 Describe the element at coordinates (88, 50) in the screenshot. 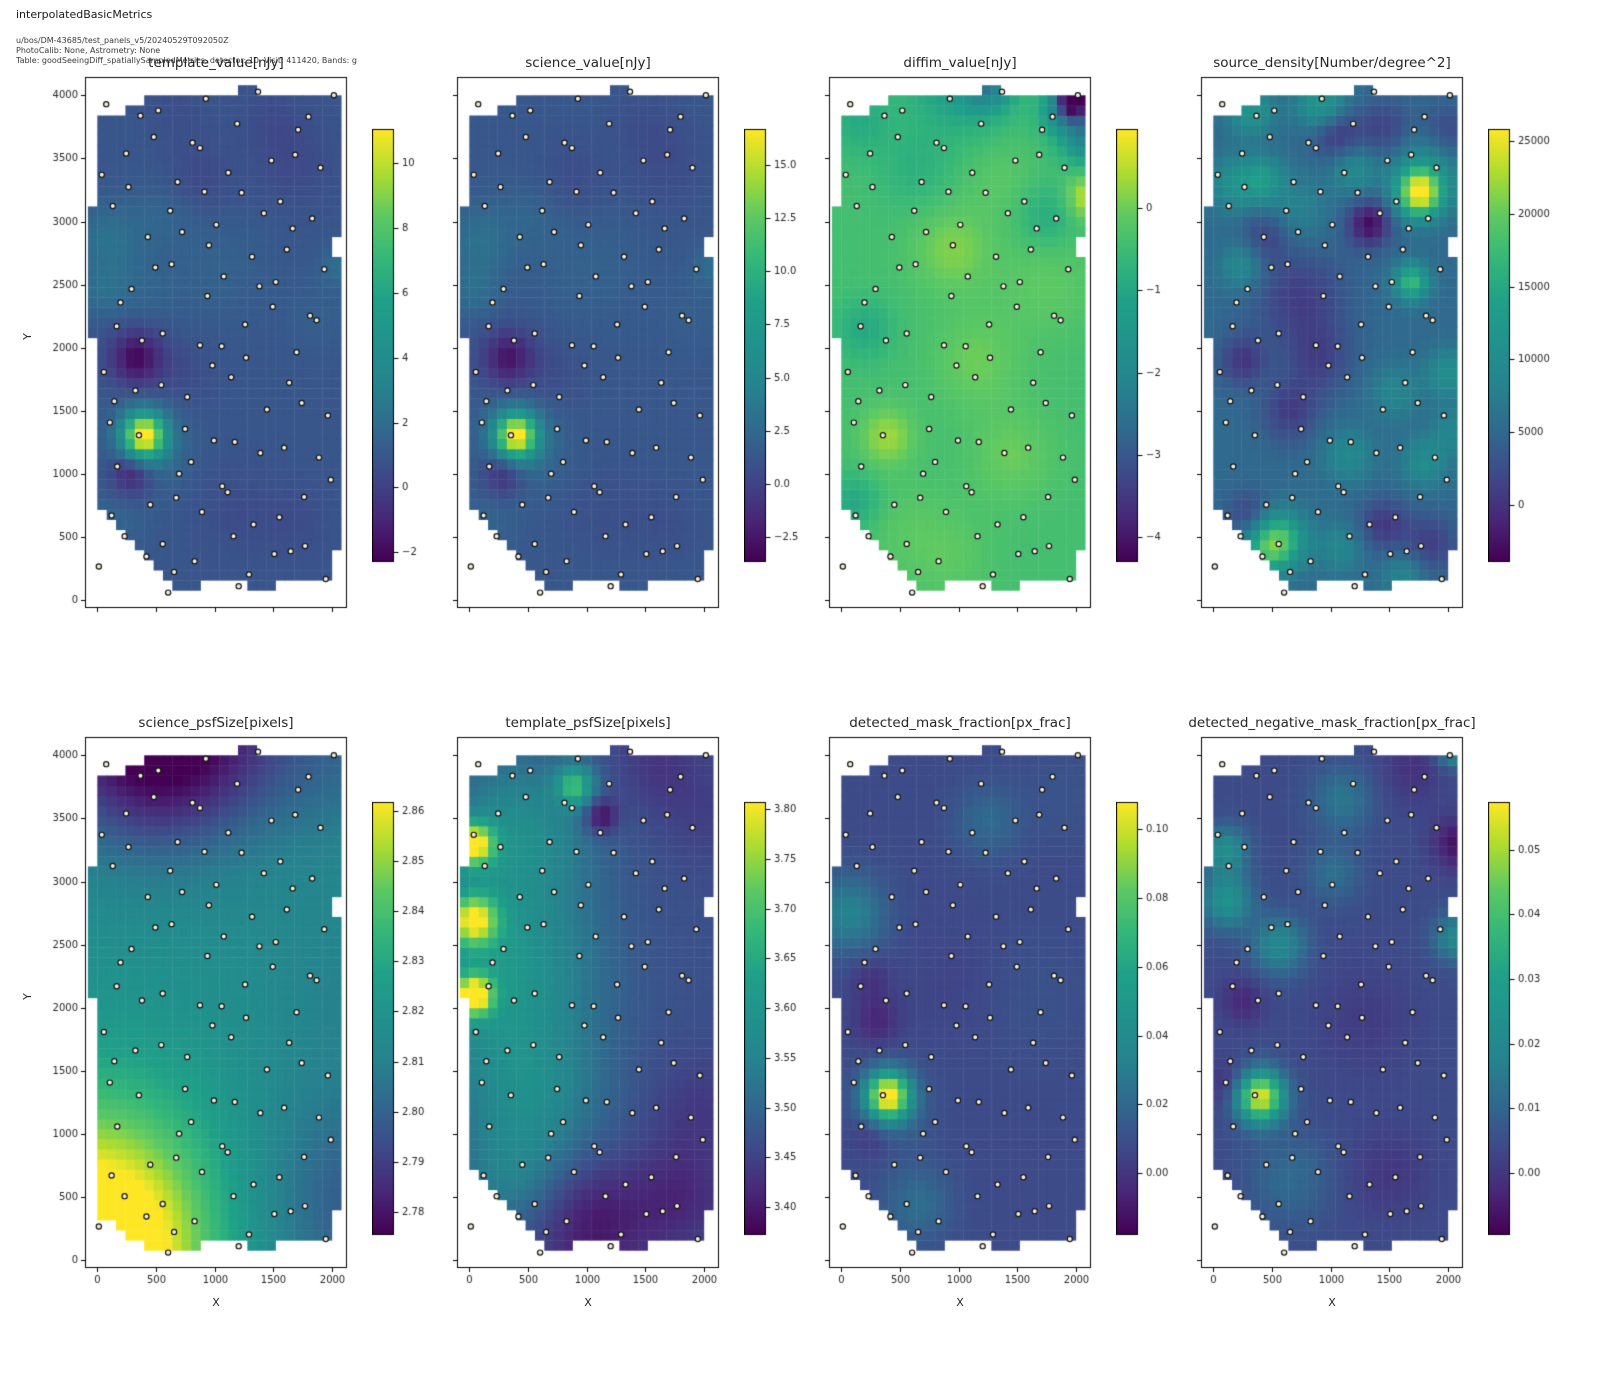

I see `figure-subtitle-calib: PhotoCalib: None, Astrometry: None` at that location.